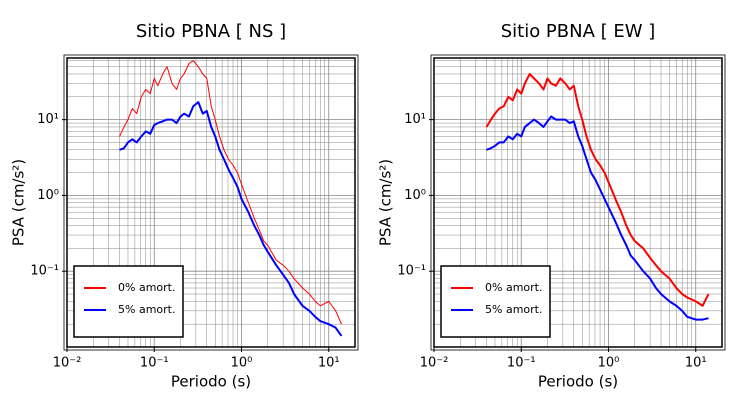 The width and height of the screenshot is (730, 400). I want to click on chart-title: Sitio PBNA [ NS ], so click(211, 31).